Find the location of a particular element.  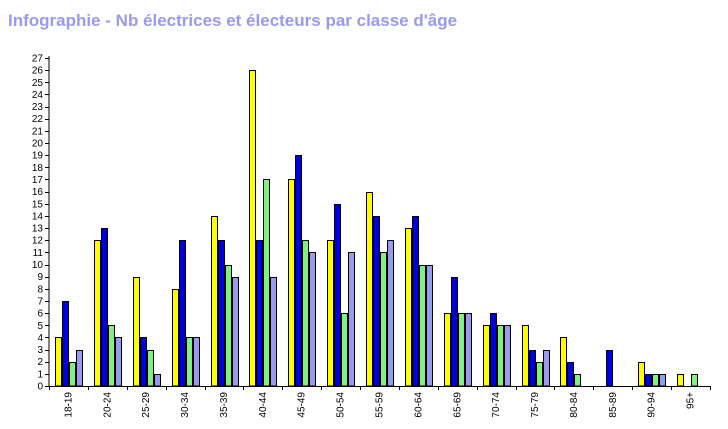

x-tick-label: 85-89 is located at coordinates (613, 405).